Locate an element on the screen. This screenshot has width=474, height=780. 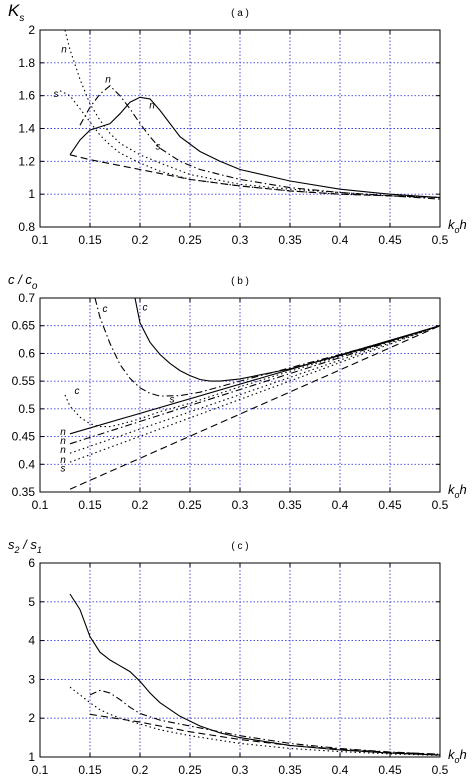
y-tick-label: 0.4 is located at coordinates (26, 464).